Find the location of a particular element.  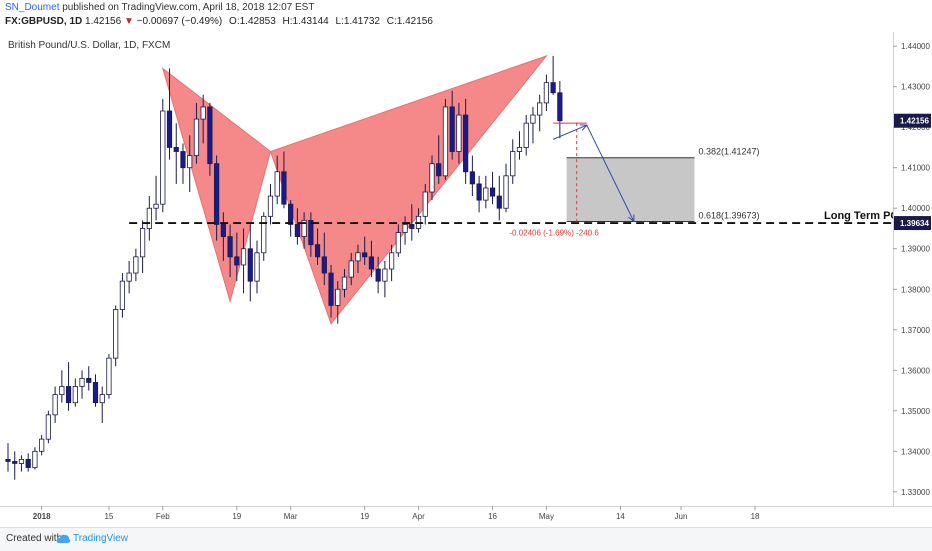

chart-title: British Pound/U.S. Dollar, 1D, FXCM is located at coordinates (89, 45).